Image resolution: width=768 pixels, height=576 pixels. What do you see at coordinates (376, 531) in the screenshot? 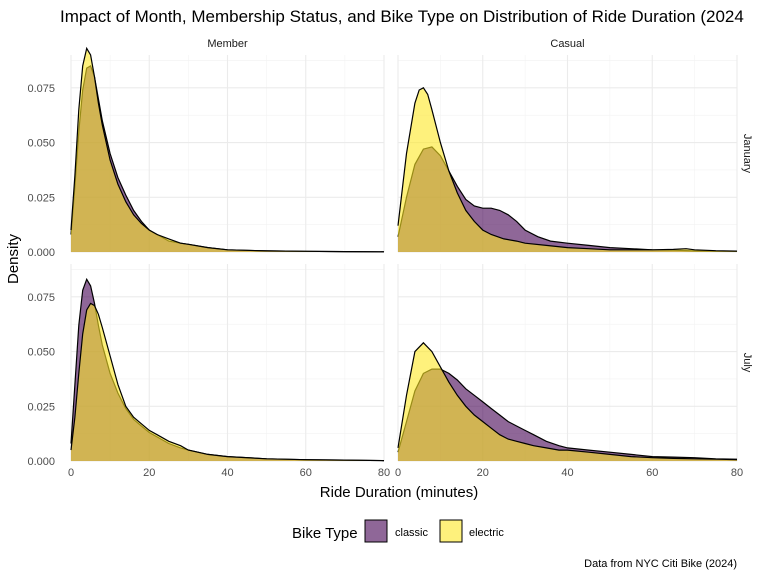
I see `legend-key-classic` at bounding box center [376, 531].